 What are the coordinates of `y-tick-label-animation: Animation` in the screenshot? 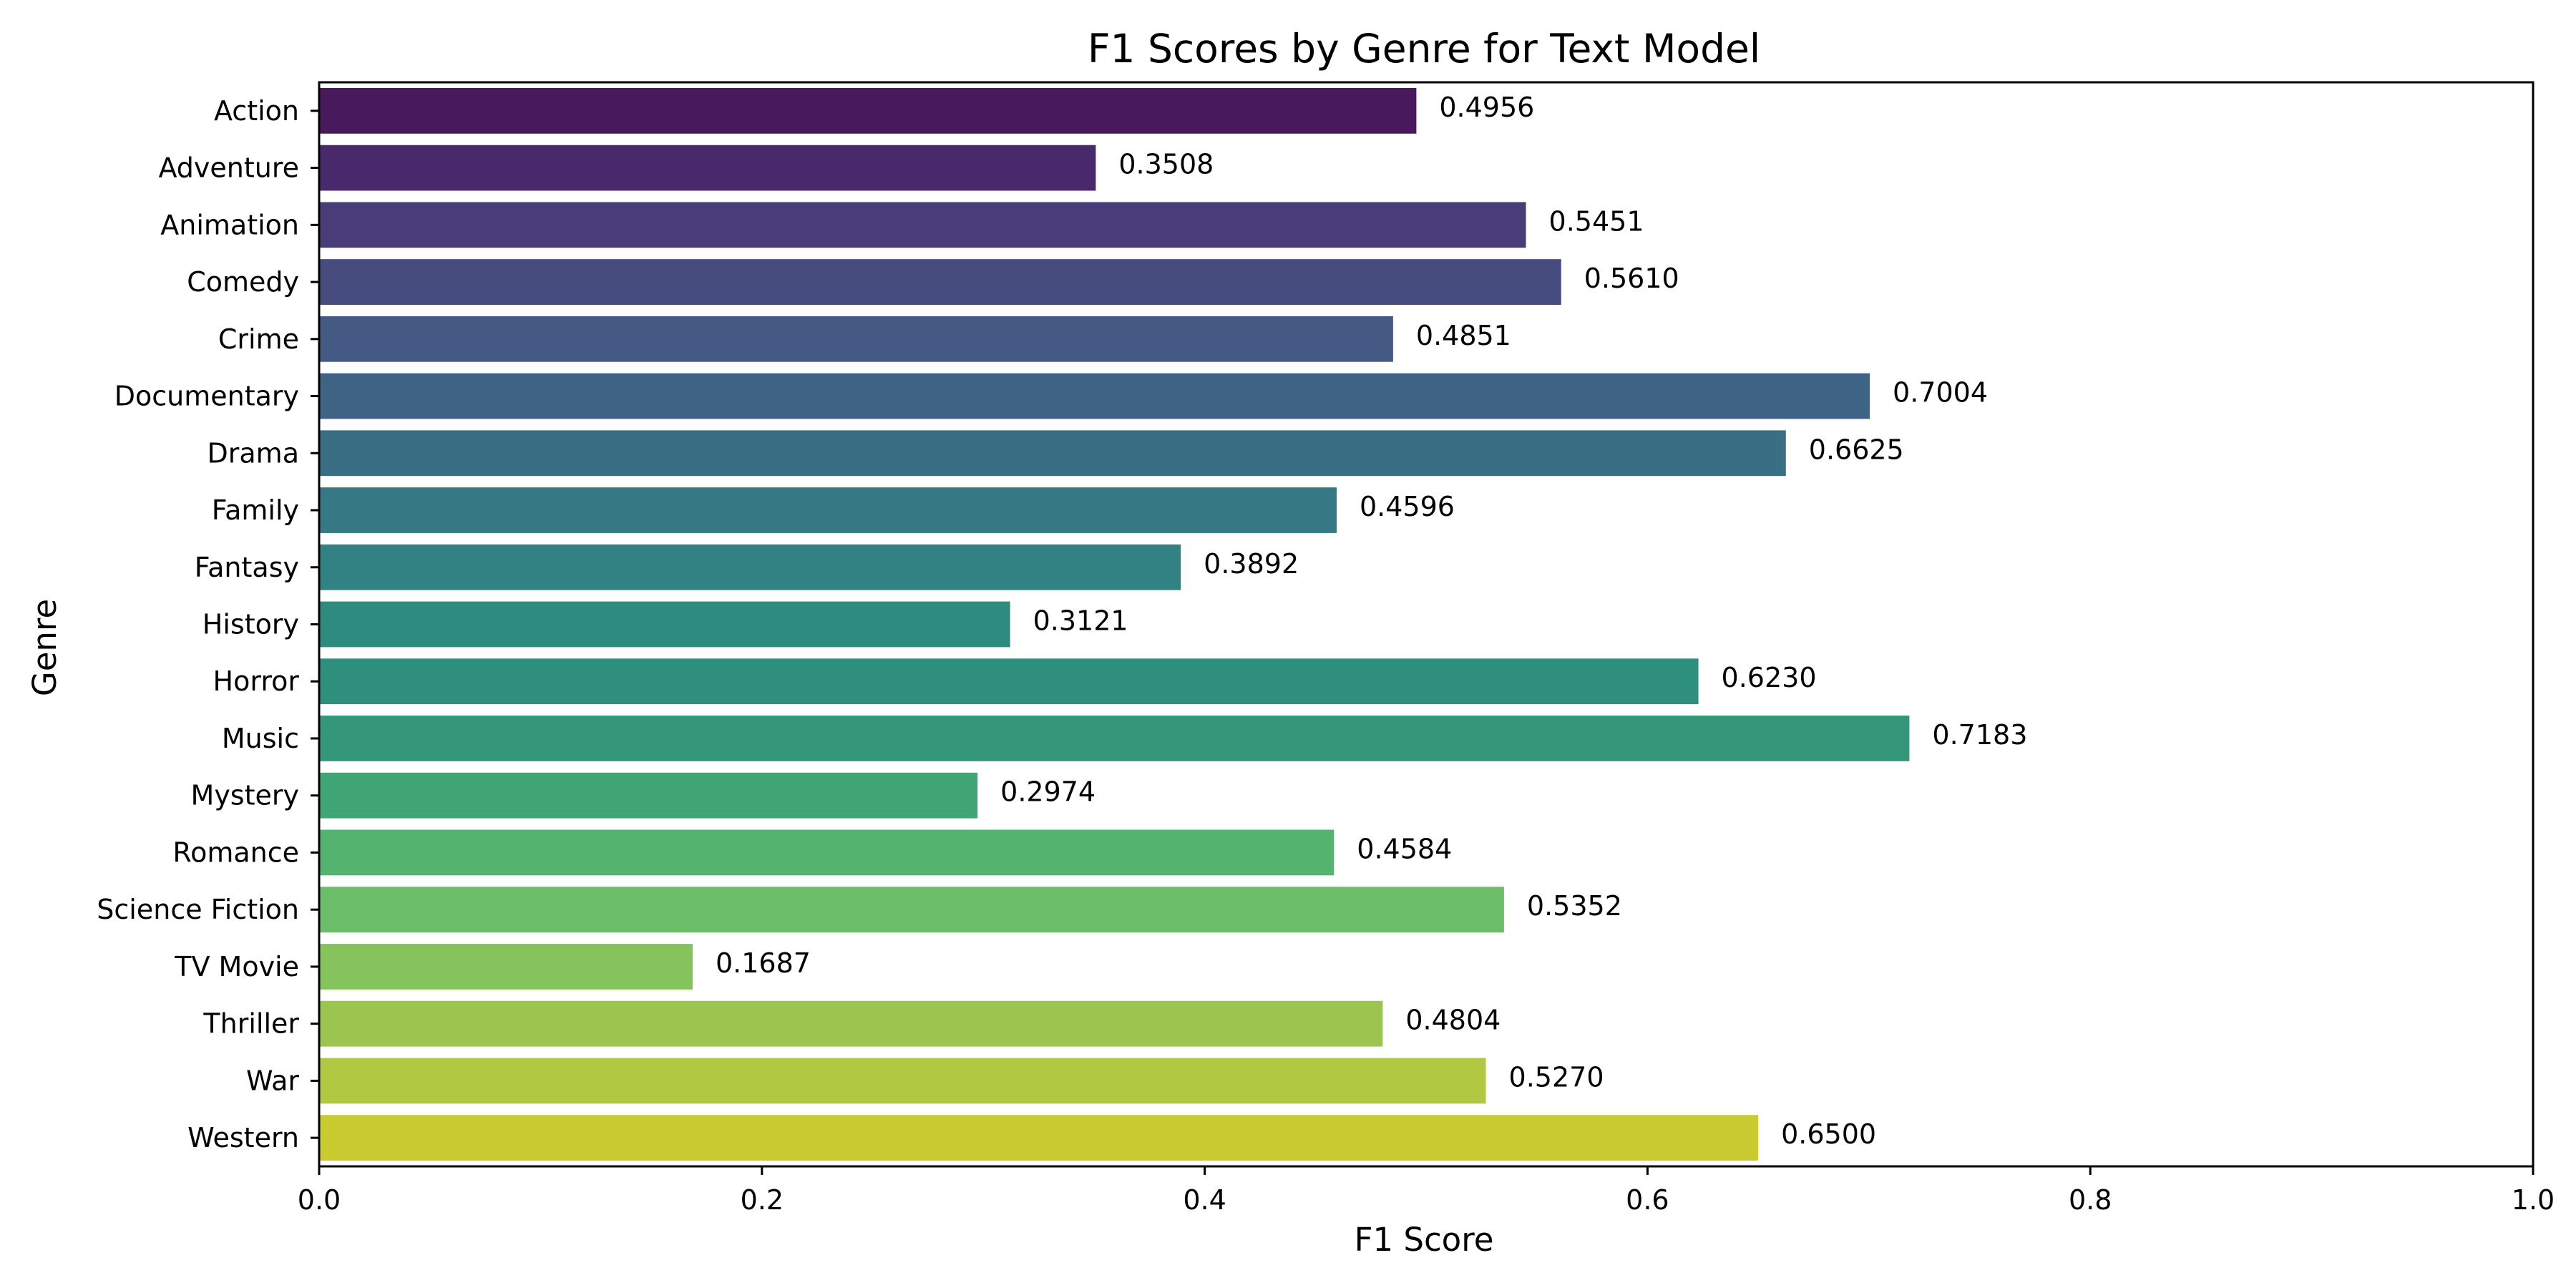 It's located at (229, 224).